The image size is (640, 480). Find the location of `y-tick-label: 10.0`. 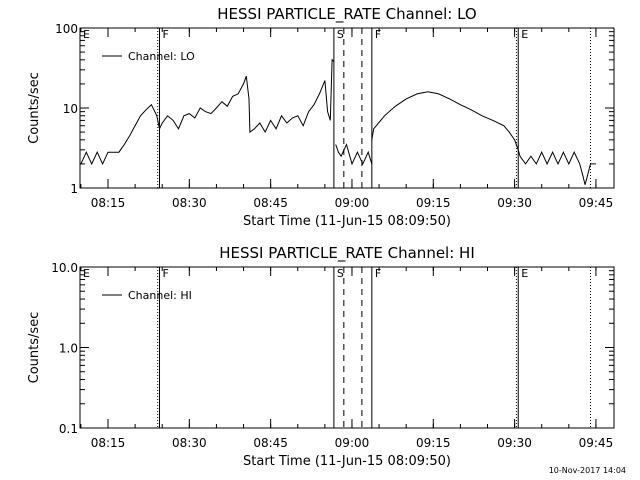

y-tick-label: 10.0 is located at coordinates (64, 268).